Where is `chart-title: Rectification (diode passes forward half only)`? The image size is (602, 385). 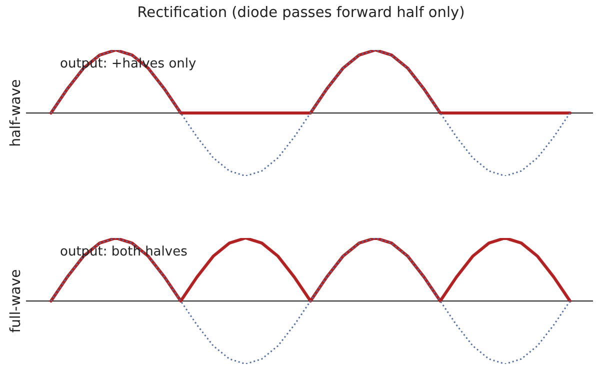
chart-title: Rectification (diode passes forward half only) is located at coordinates (301, 13).